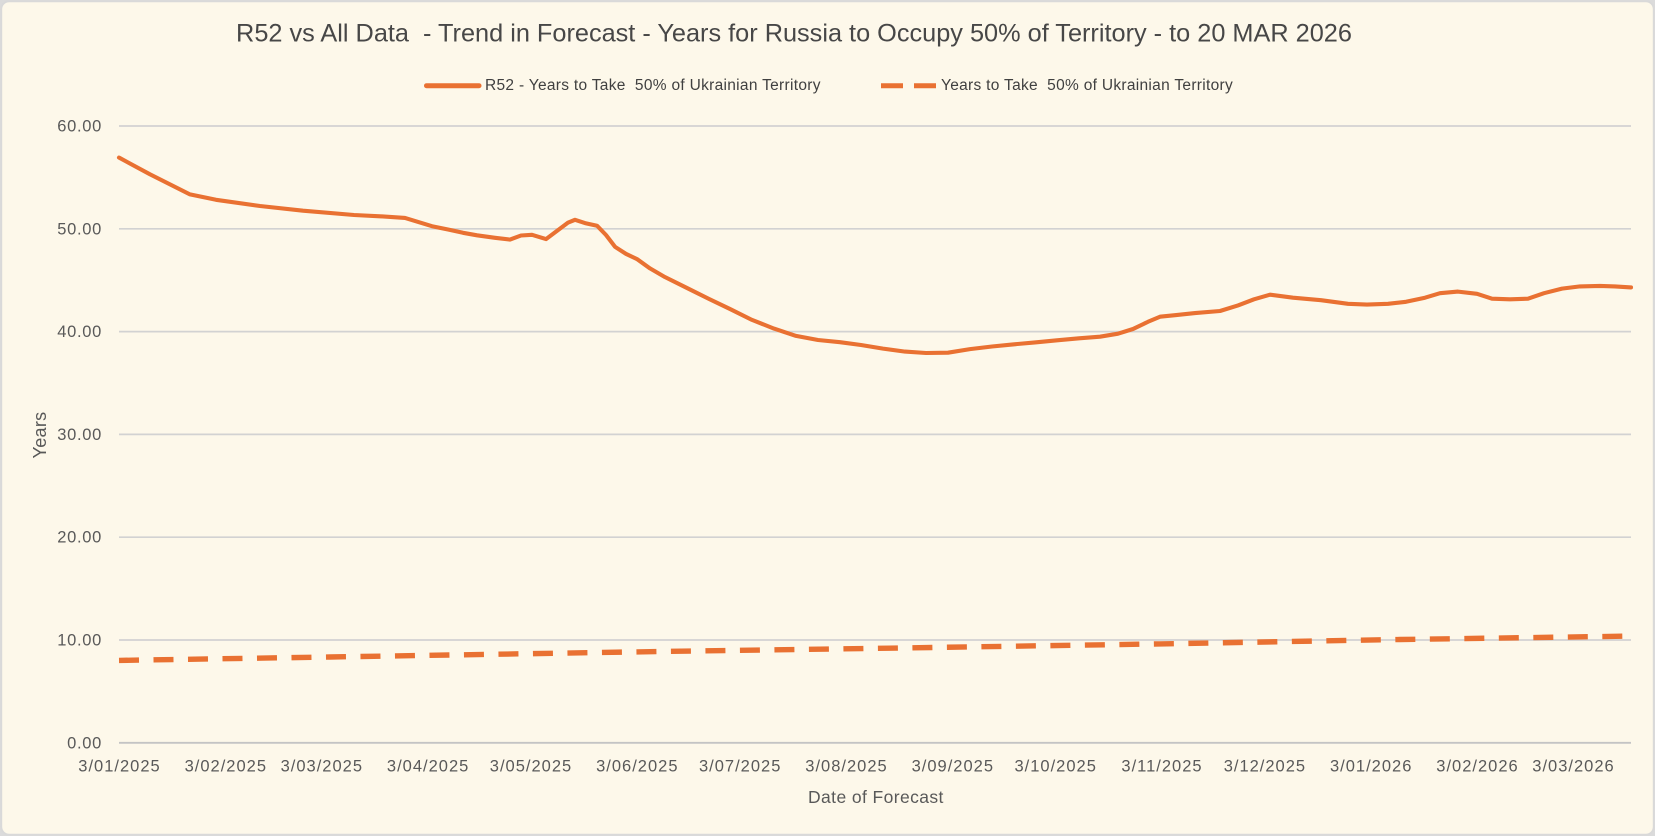 The height and width of the screenshot is (836, 1655). What do you see at coordinates (1477, 767) in the screenshot?
I see `svg-text: 3/02/2026` at bounding box center [1477, 767].